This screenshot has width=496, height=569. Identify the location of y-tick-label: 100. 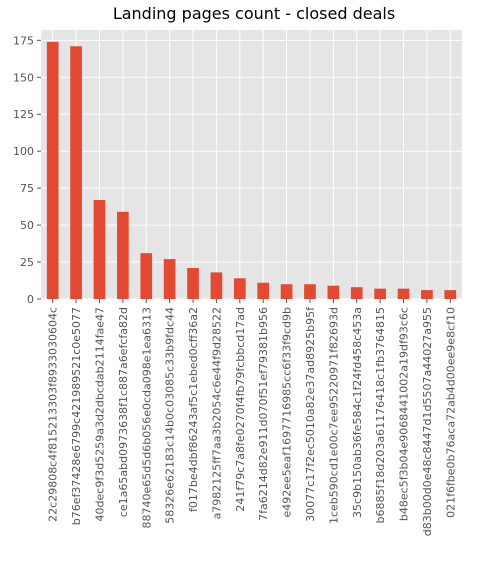
(23, 151).